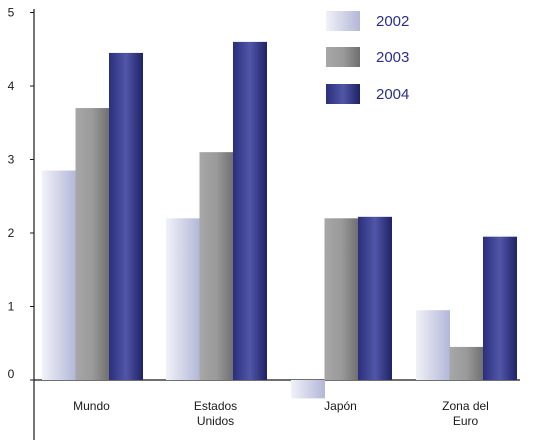  I want to click on y-tick-label: 3, so click(11, 160).